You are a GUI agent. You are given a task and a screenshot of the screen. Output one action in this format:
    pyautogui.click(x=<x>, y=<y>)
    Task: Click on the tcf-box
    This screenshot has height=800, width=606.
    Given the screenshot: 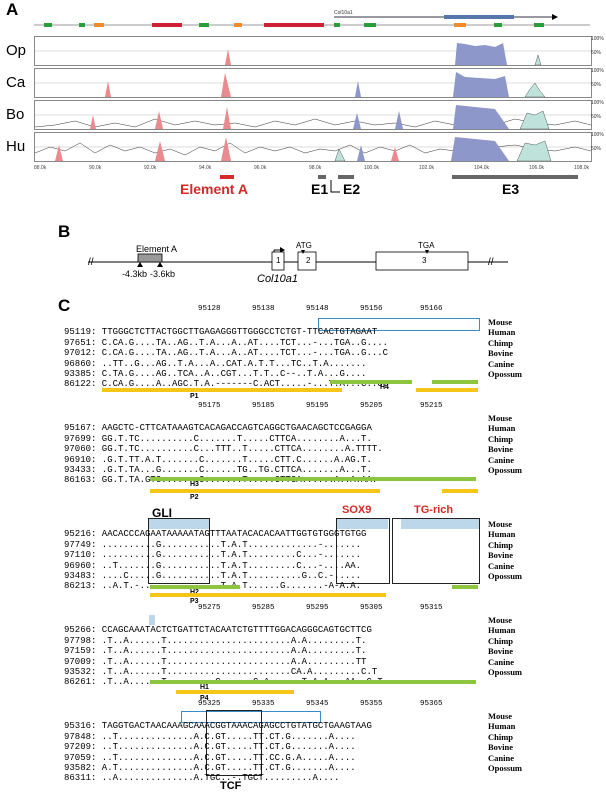 What is the action you would take?
    pyautogui.click(x=234, y=743)
    